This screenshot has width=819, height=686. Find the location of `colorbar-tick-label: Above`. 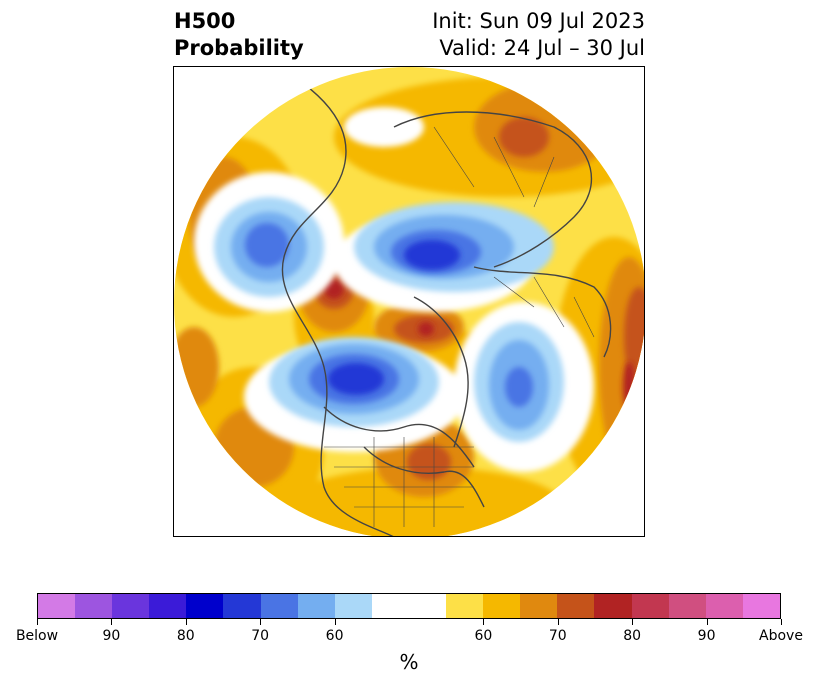

colorbar-tick-label: Above is located at coordinates (781, 636).